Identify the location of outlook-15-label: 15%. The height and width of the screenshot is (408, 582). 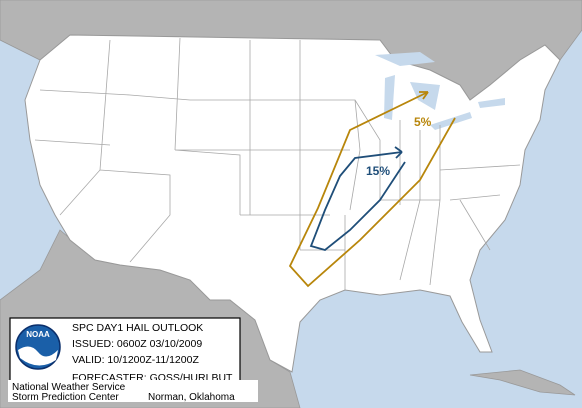
(378, 171).